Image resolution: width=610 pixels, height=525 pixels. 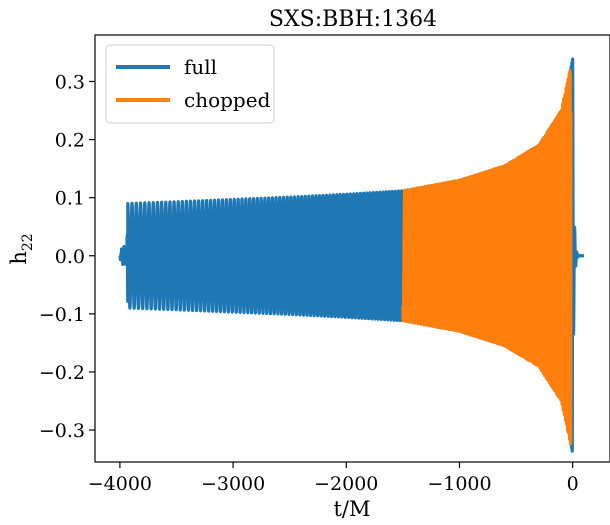 I want to click on y-axis-label-subscript: 22, so click(x=28, y=242).